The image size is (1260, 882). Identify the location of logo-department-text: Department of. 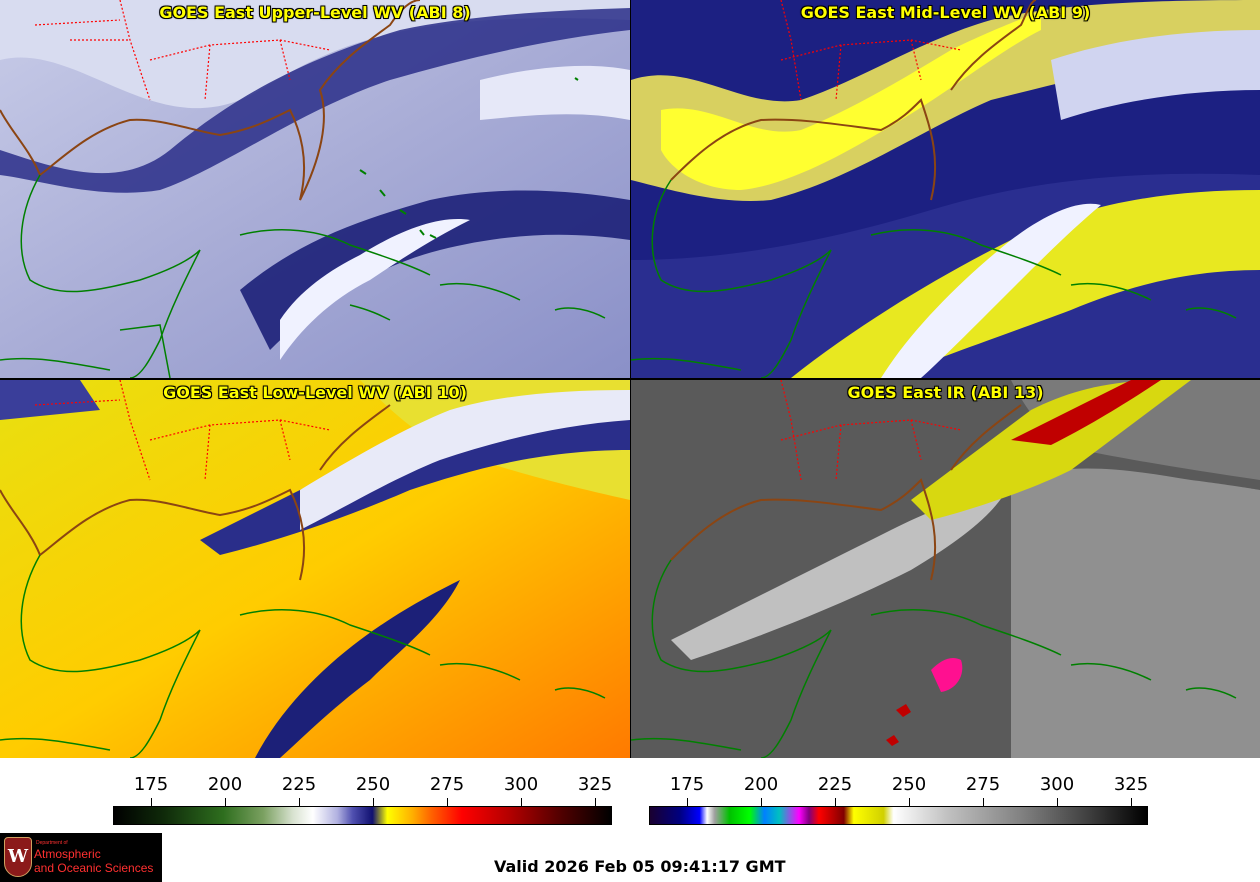
(52, 843).